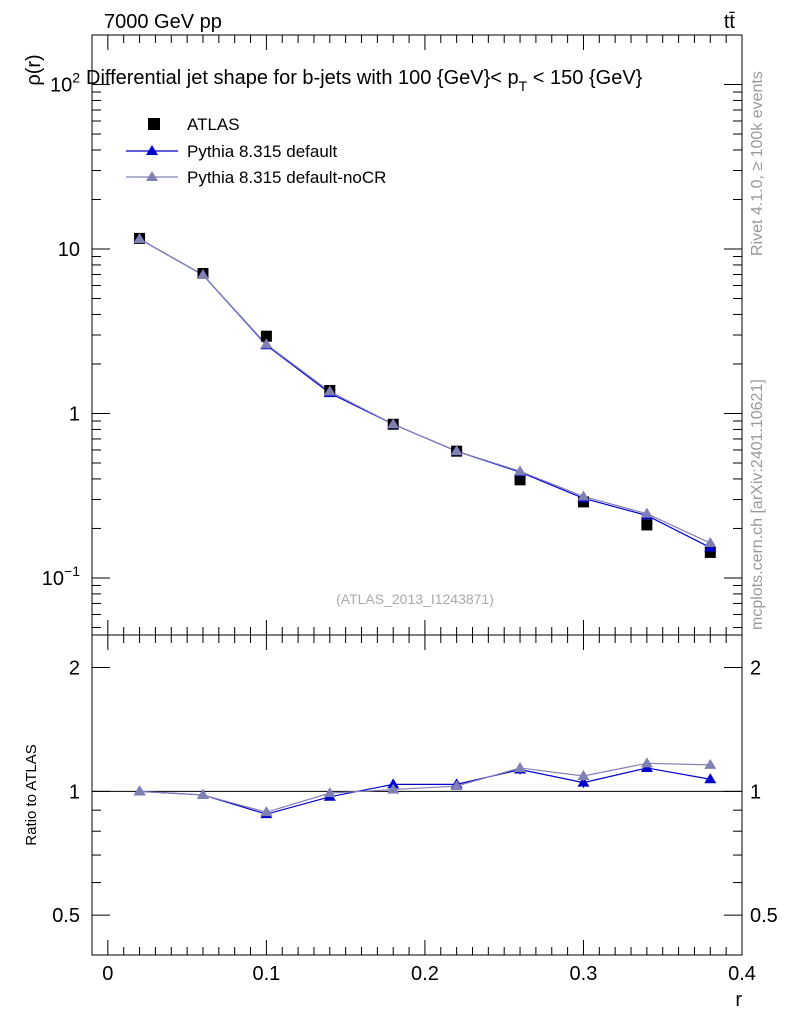 This screenshot has height=1029, width=786. Describe the element at coordinates (61, 330) in the screenshot. I see `main-y-tick-labels: 10² 10 1 10⁻¹` at that location.